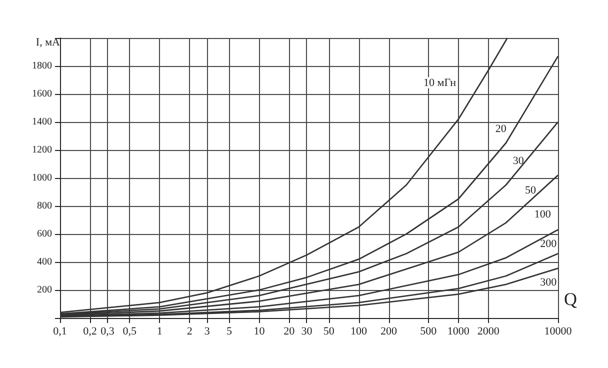 The image size is (608, 368). I want to click on x-tick-label: 500, so click(429, 332).